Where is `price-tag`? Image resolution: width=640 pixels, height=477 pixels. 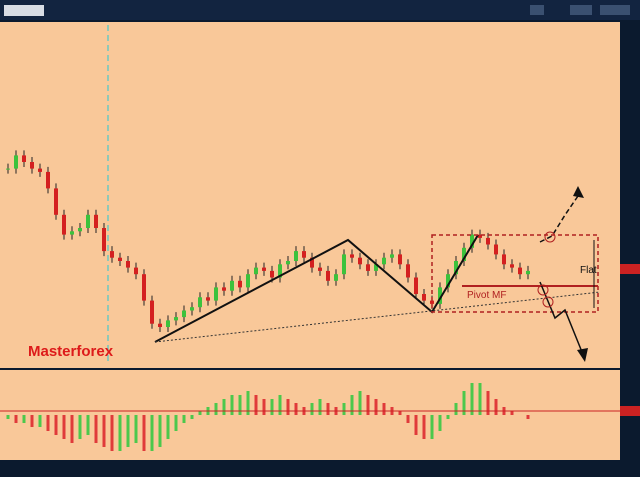
price-tag is located at coordinates (630, 269).